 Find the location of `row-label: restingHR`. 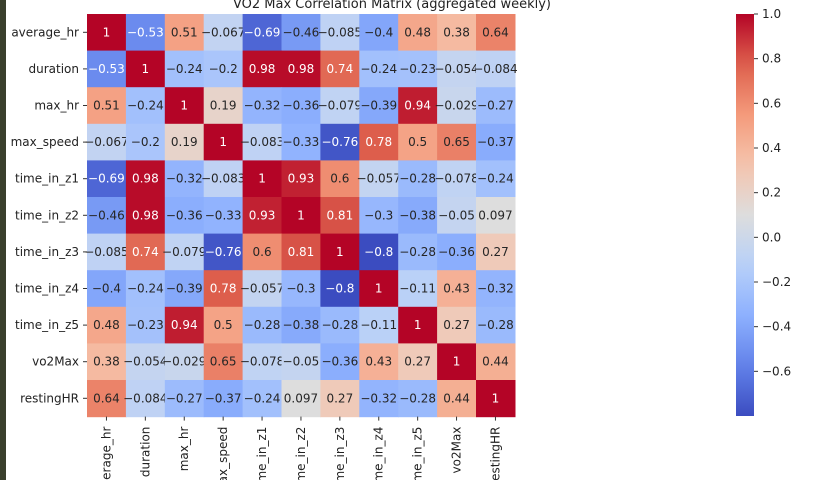

row-label: restingHR is located at coordinates (49, 398).